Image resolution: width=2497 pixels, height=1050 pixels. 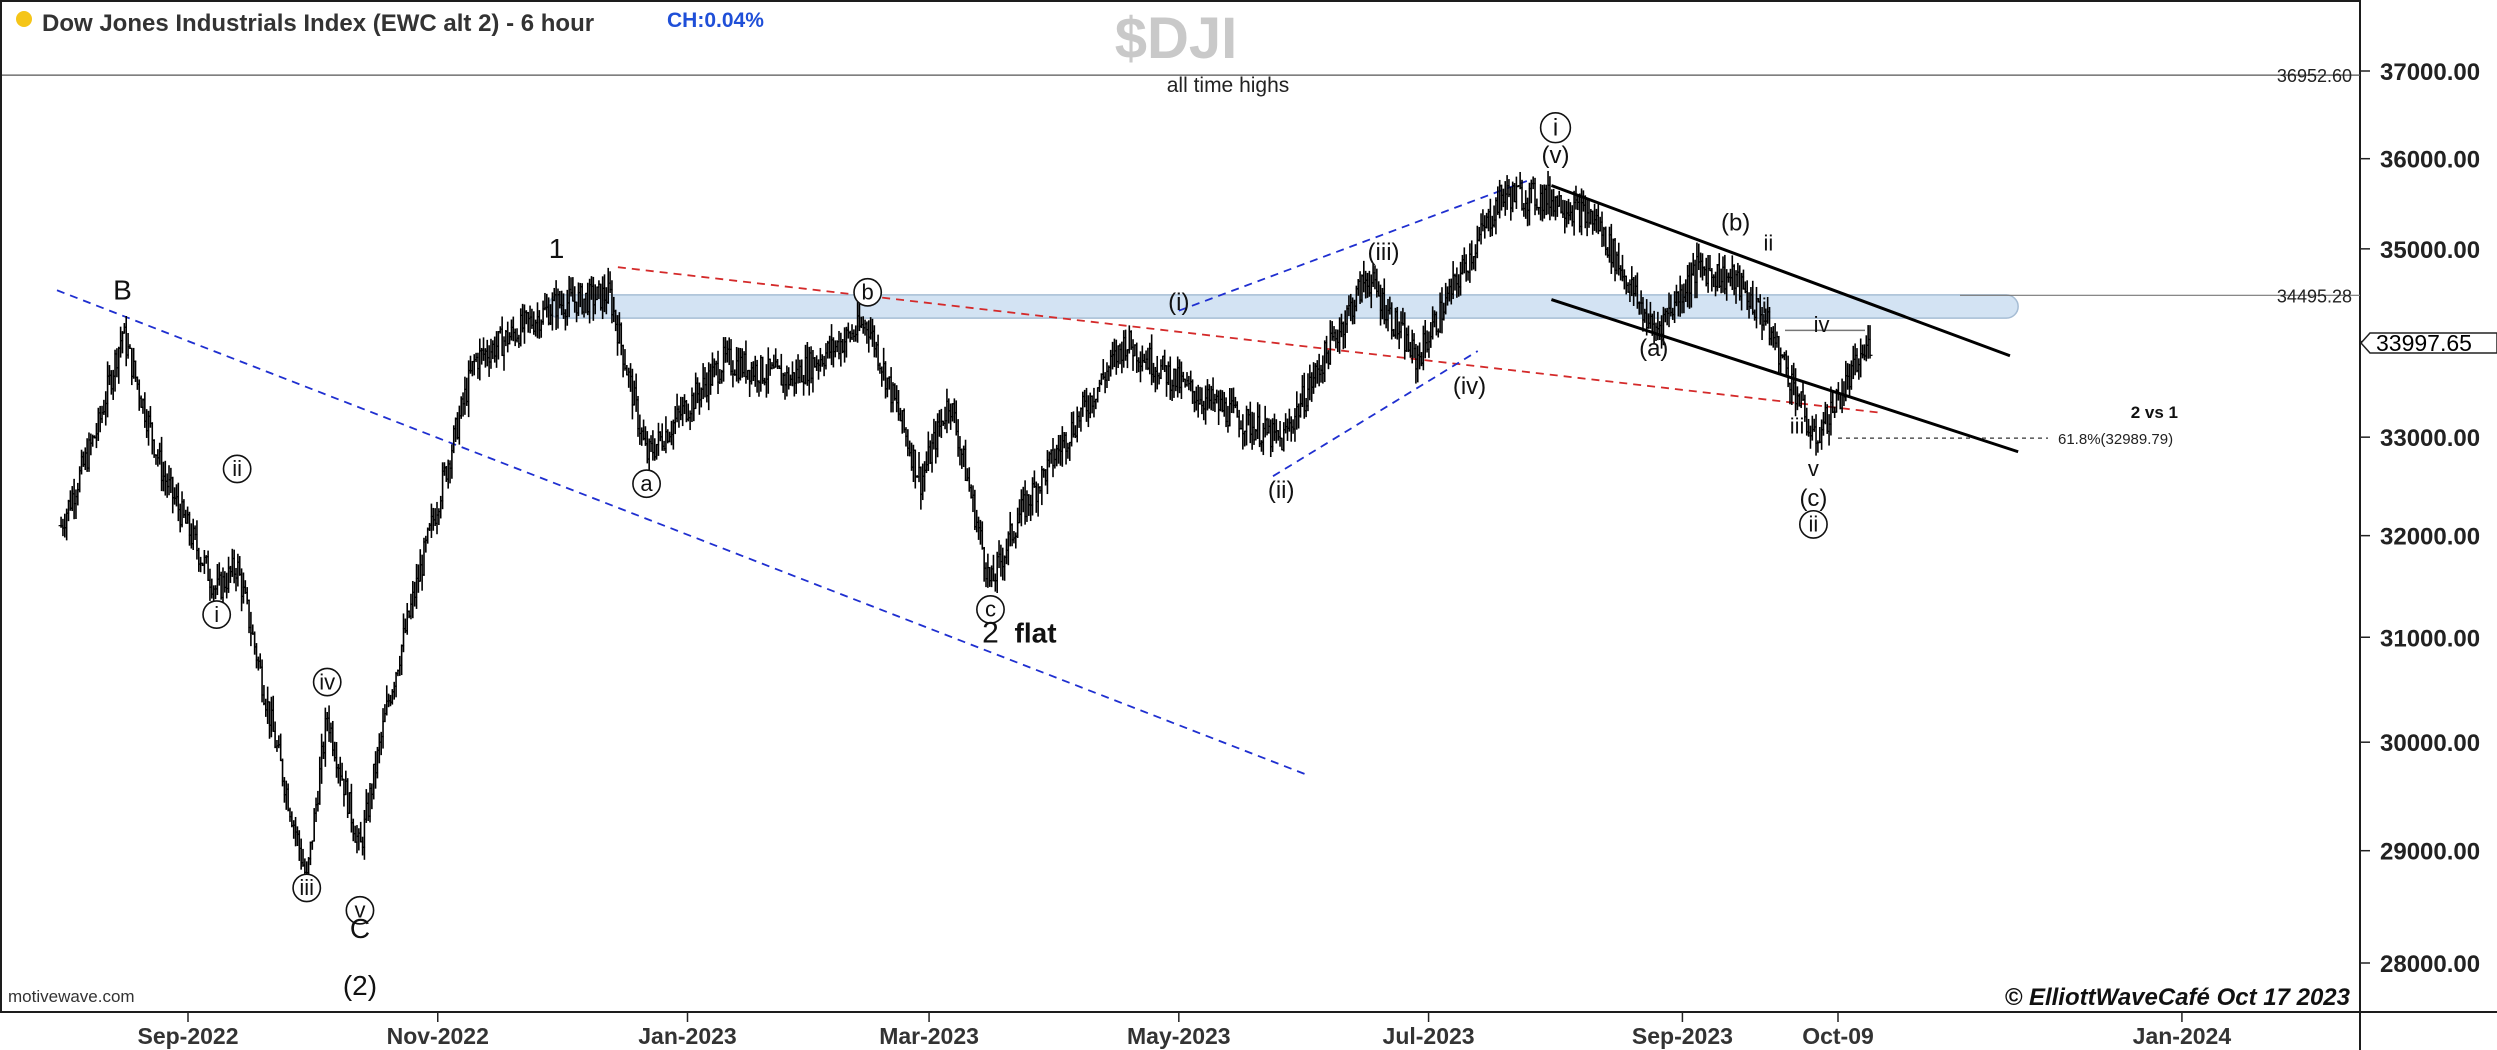 I want to click on resistance-zone-layer, so click(x=1283, y=306).